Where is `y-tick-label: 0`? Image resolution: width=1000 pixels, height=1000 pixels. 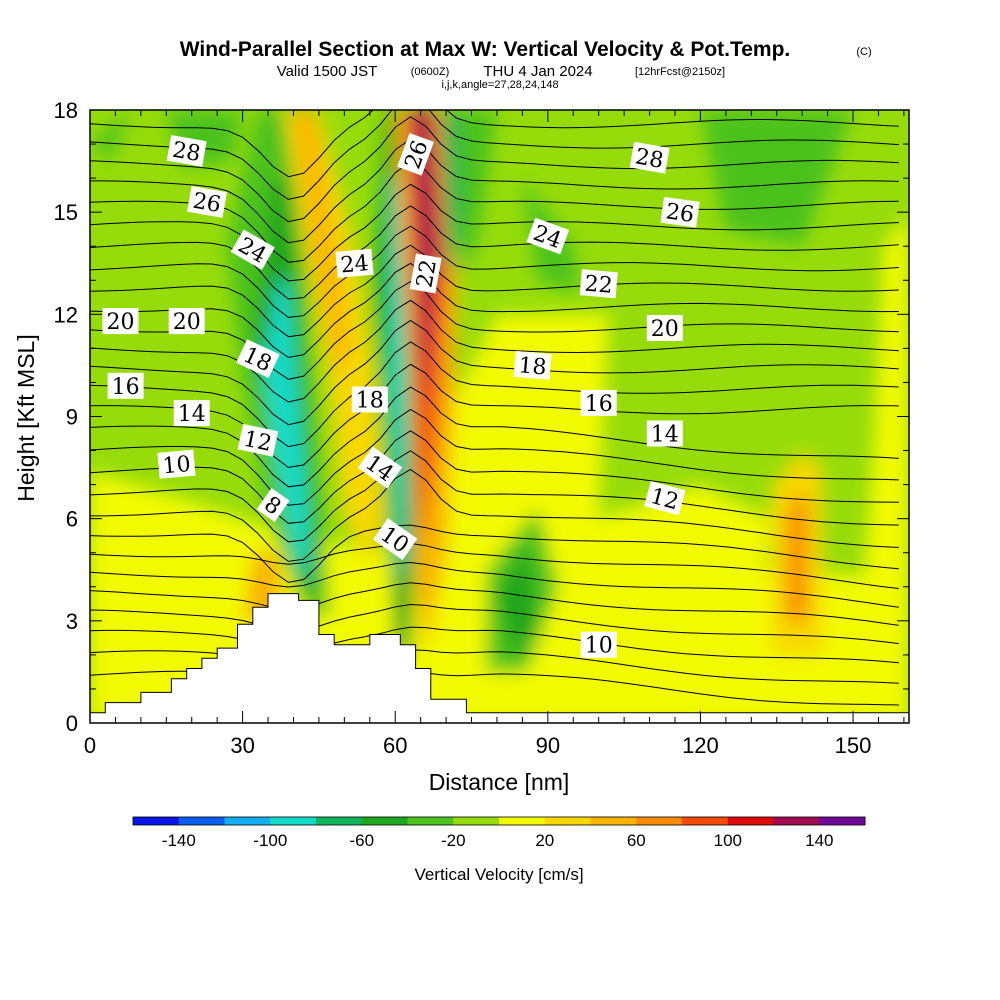 y-tick-label: 0 is located at coordinates (72, 723).